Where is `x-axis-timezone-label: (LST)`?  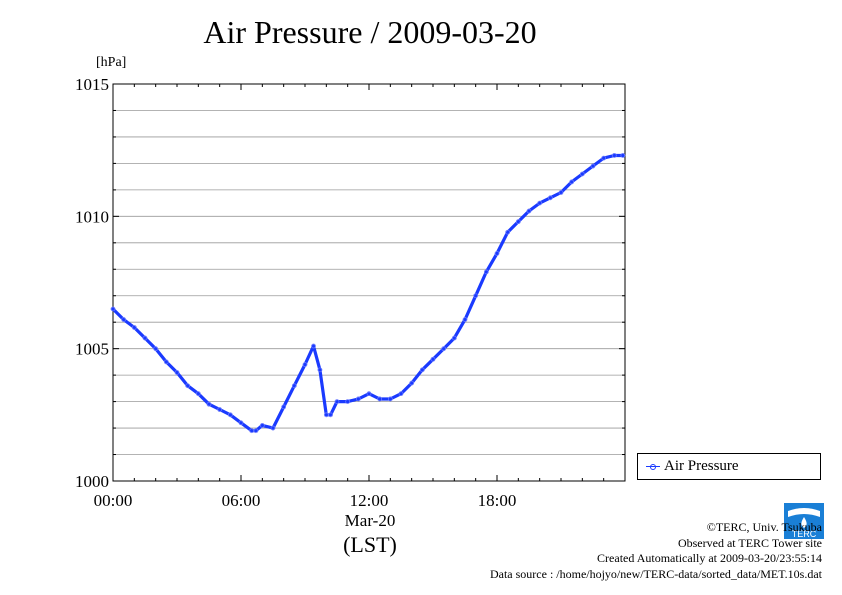
x-axis-timezone-label: (LST) is located at coordinates (370, 544).